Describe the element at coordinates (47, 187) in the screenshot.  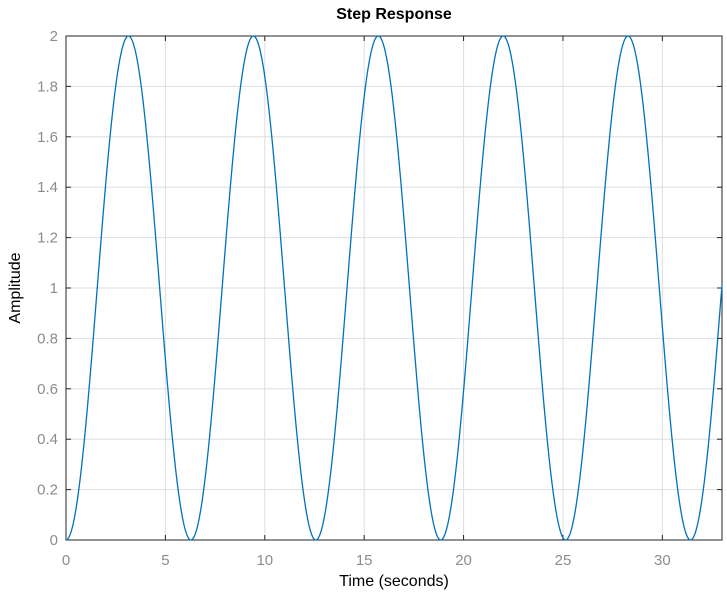
I see `y-tick-label: 1.4` at that location.